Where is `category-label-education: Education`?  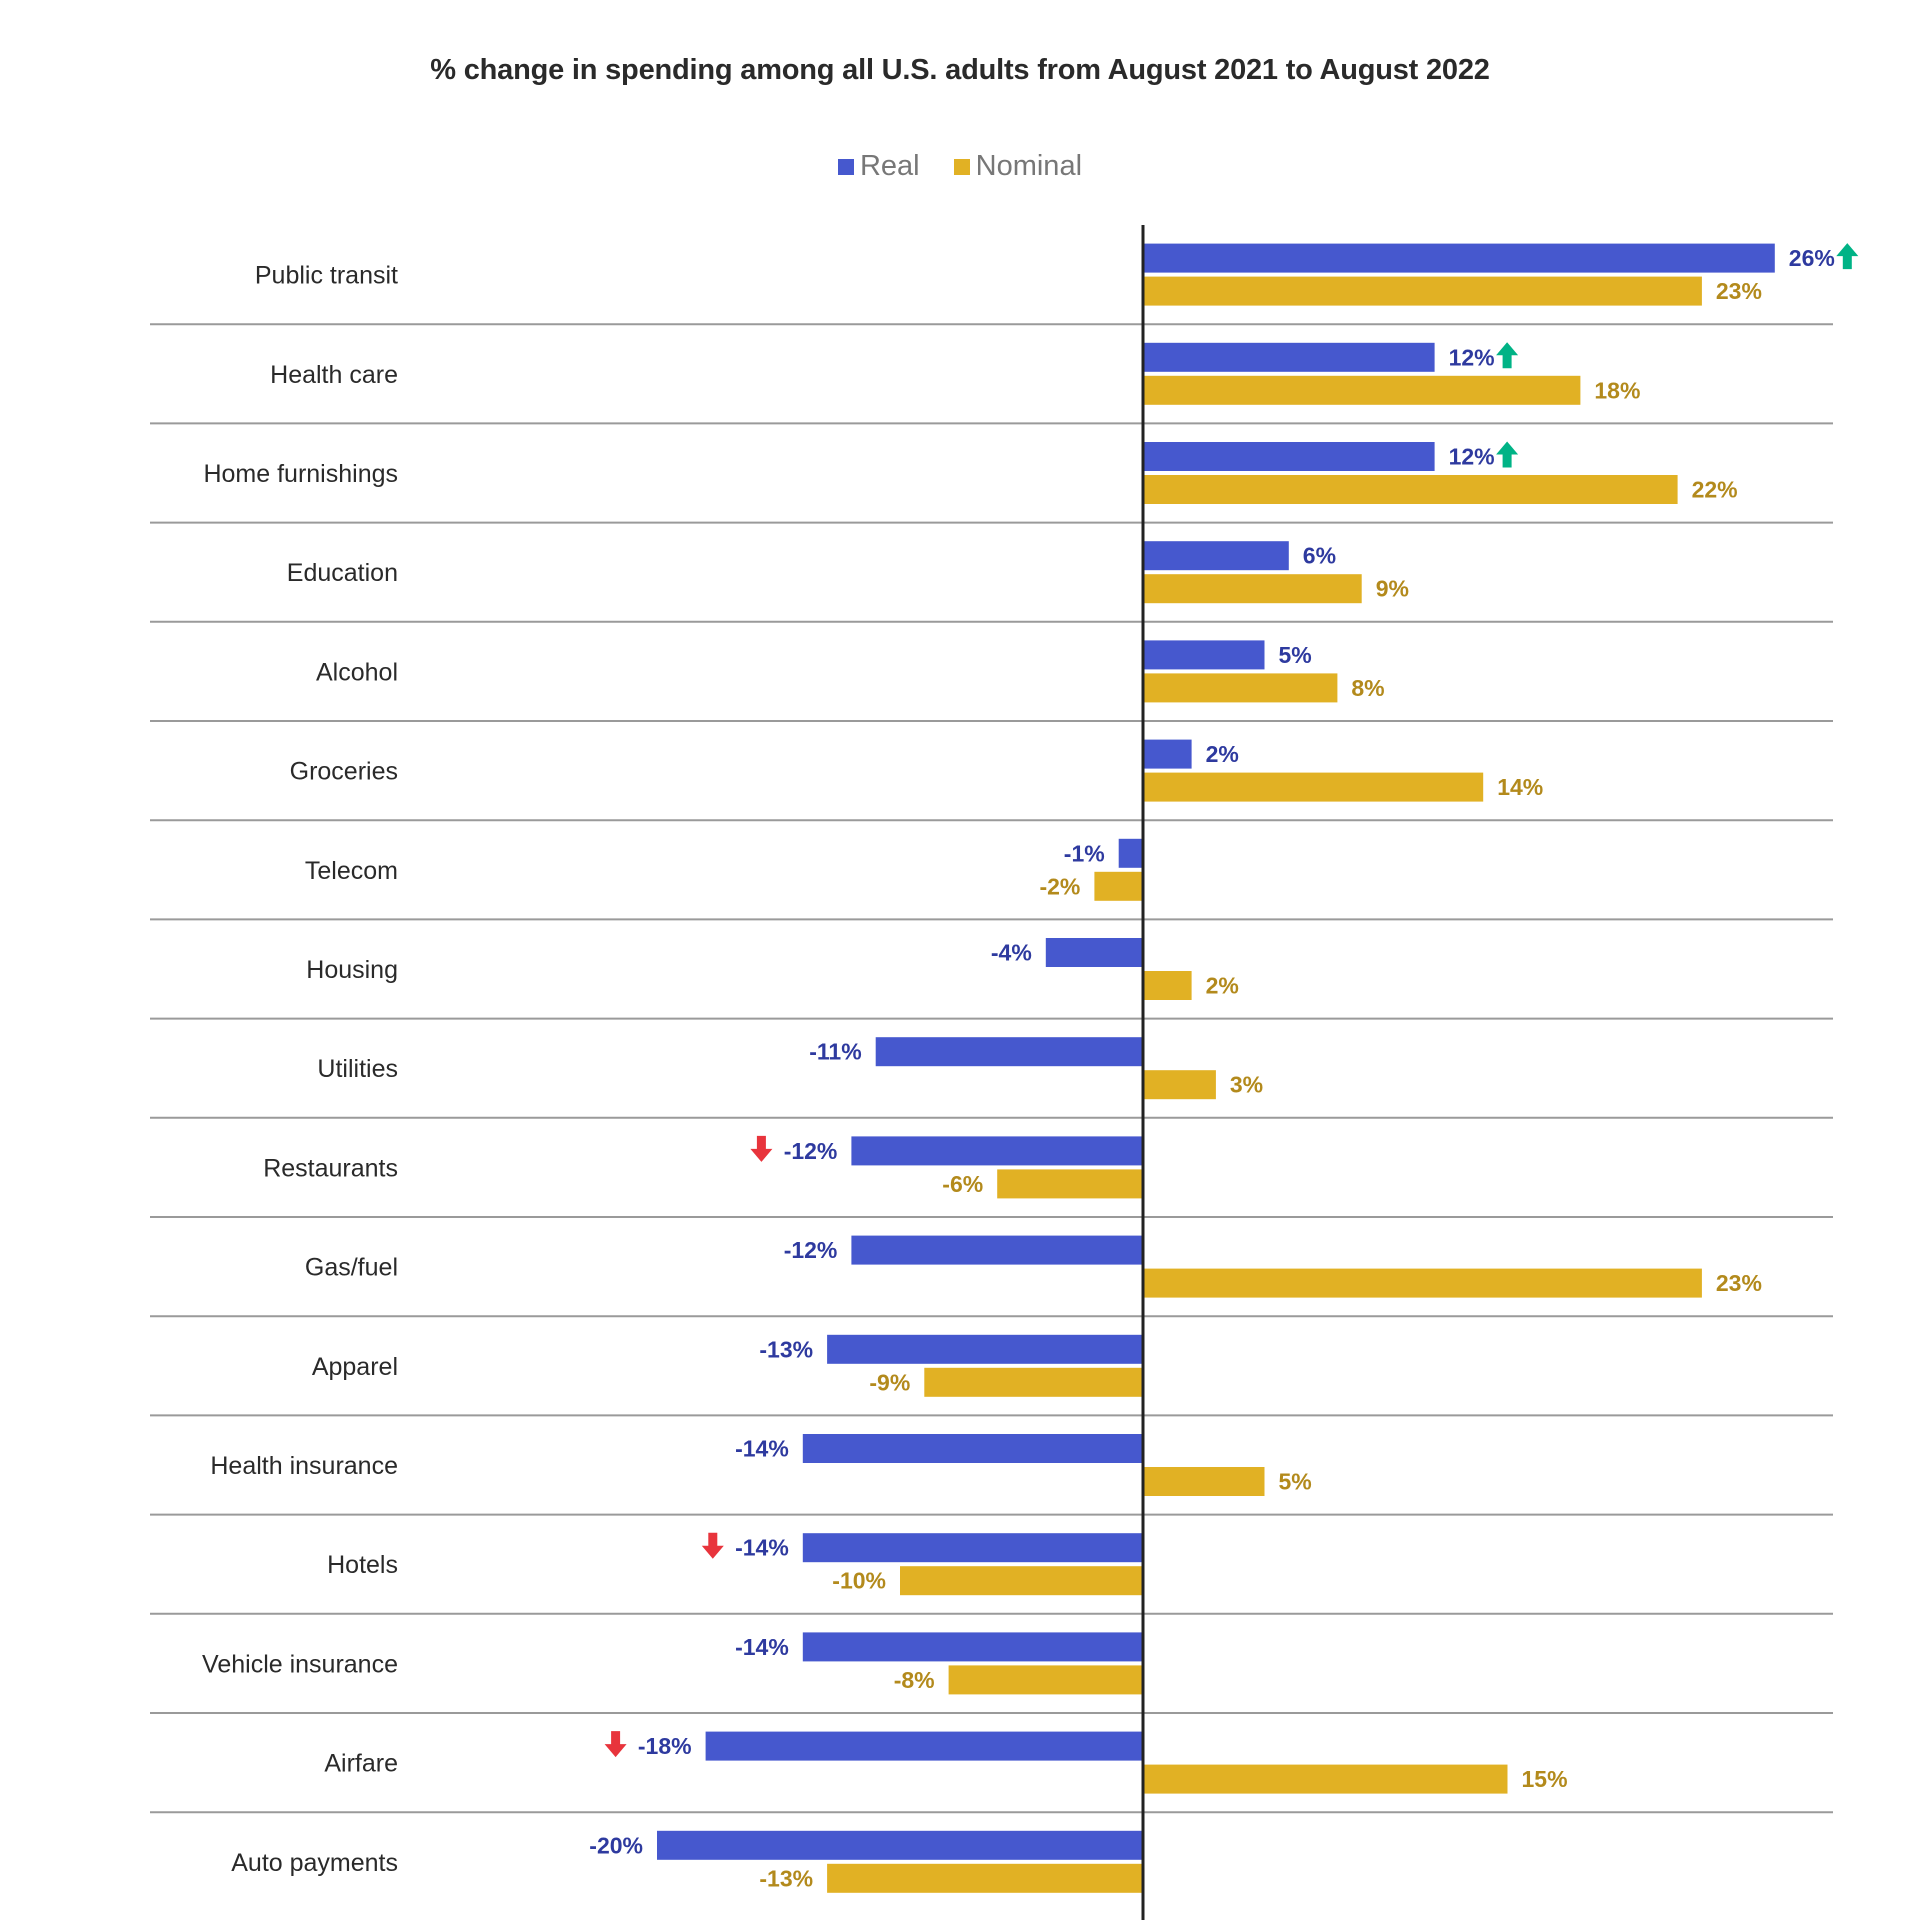
category-label-education: Education is located at coordinates (342, 573).